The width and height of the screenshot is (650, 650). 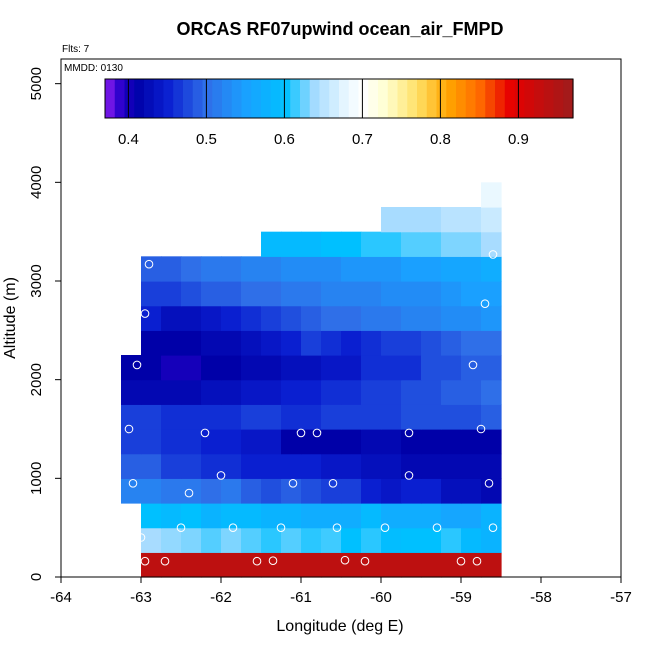 I want to click on colorbar: 0.4 0.5 0.6 0.7 0.8 0.9, so click(x=339, y=113).